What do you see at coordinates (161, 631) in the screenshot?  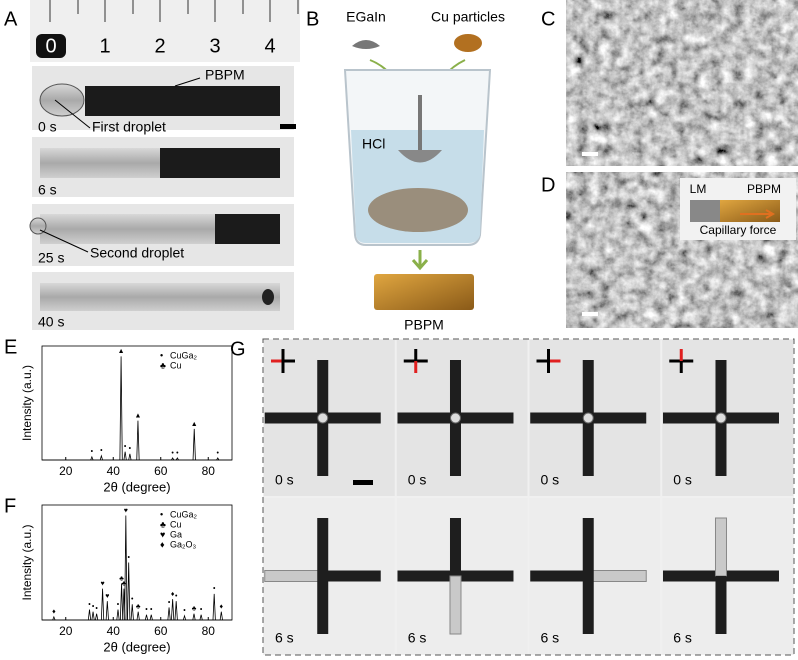 I see `x-tick-label: 60` at bounding box center [161, 631].